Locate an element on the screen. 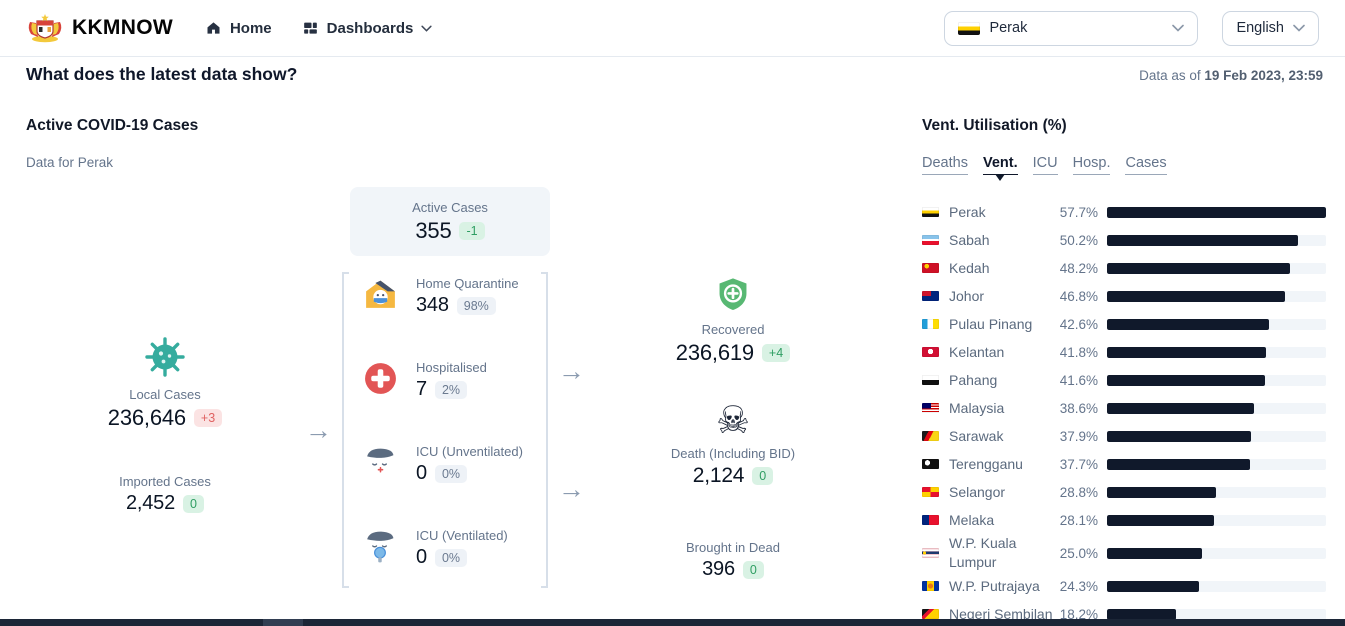  state-name: Sarawak is located at coordinates (976, 435).